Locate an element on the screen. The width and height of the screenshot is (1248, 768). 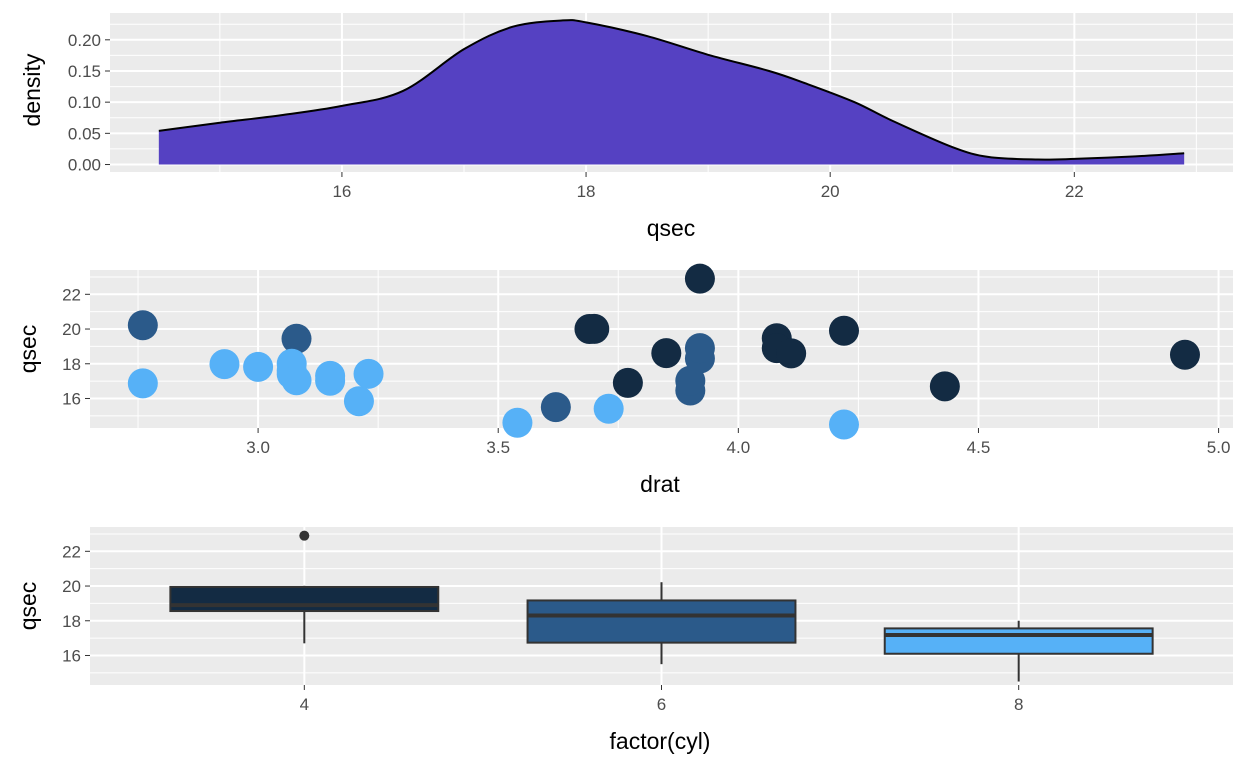
density-y-tick-label: 0.20 is located at coordinates (84, 40).